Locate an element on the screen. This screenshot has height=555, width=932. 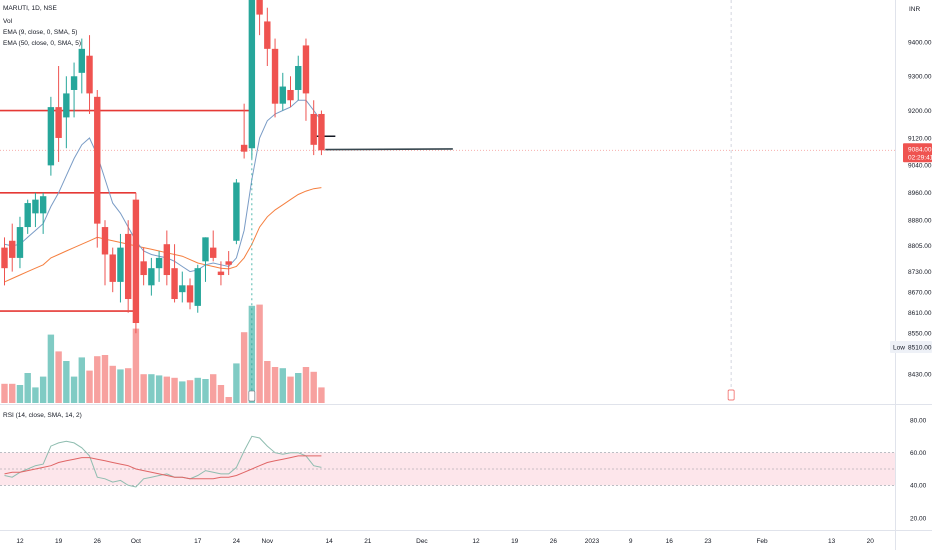
time-tick-label: Feb is located at coordinates (762, 541).